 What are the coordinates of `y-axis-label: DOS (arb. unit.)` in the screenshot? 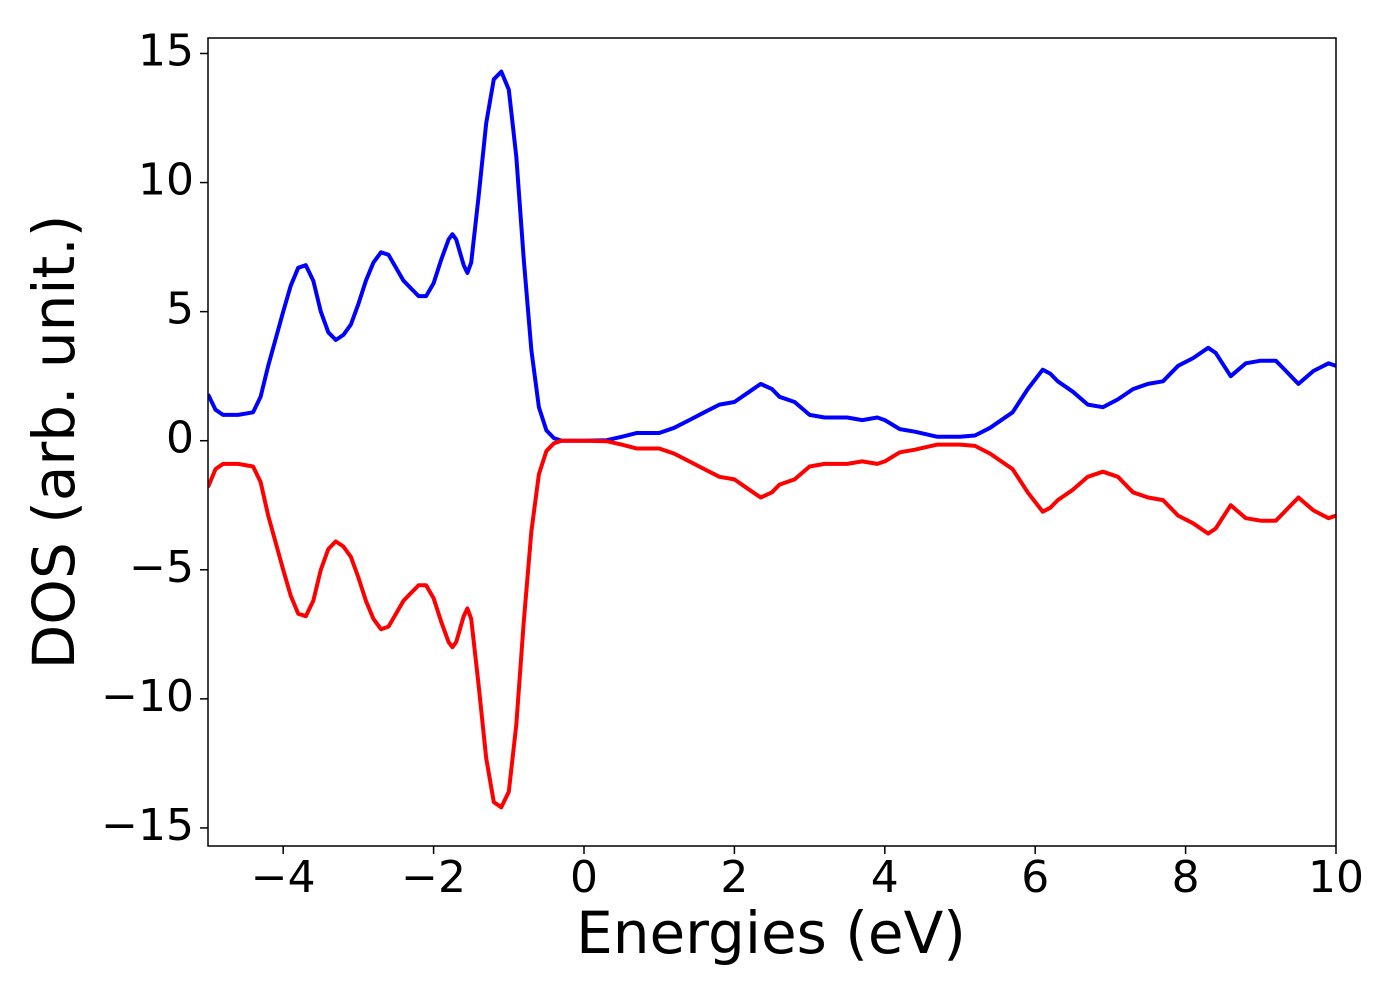 It's located at (54, 442).